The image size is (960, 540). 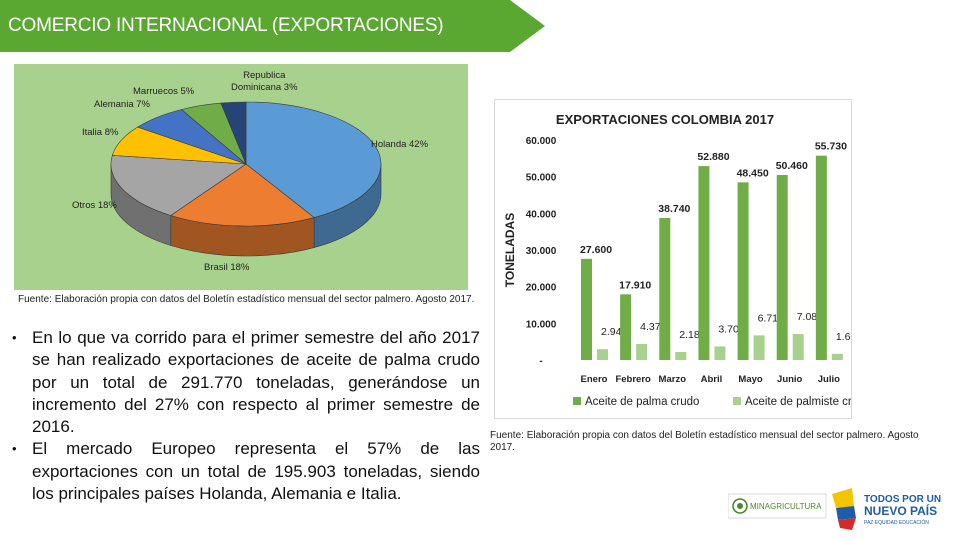 I want to click on data-label: 48.450, so click(x=753, y=173).